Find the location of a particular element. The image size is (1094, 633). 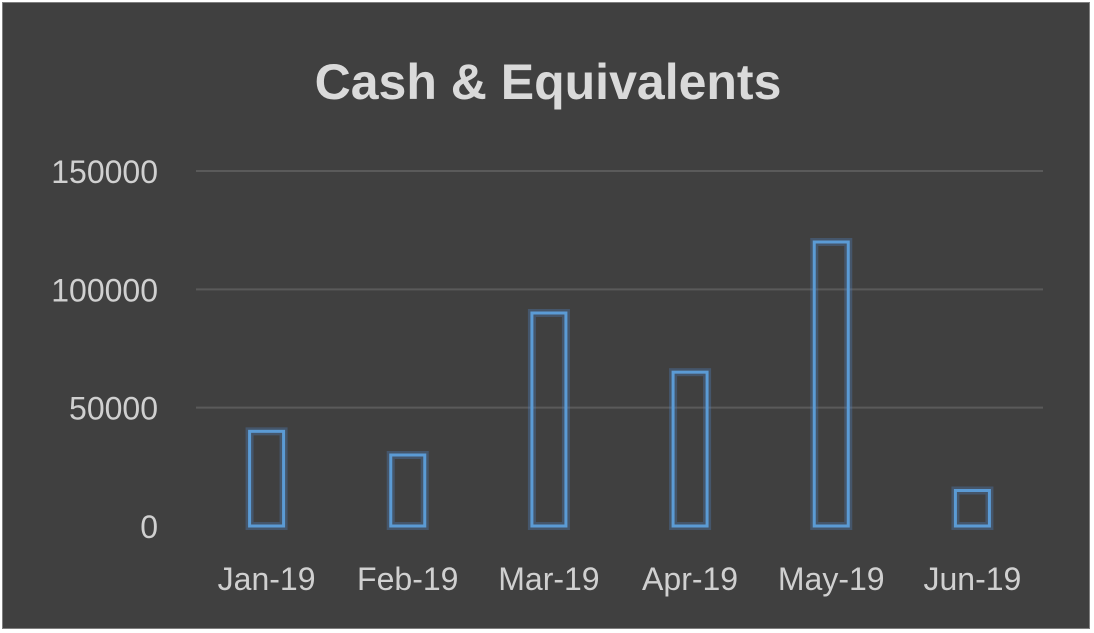

chart-title: Cash & Equivalents is located at coordinates (548, 82).